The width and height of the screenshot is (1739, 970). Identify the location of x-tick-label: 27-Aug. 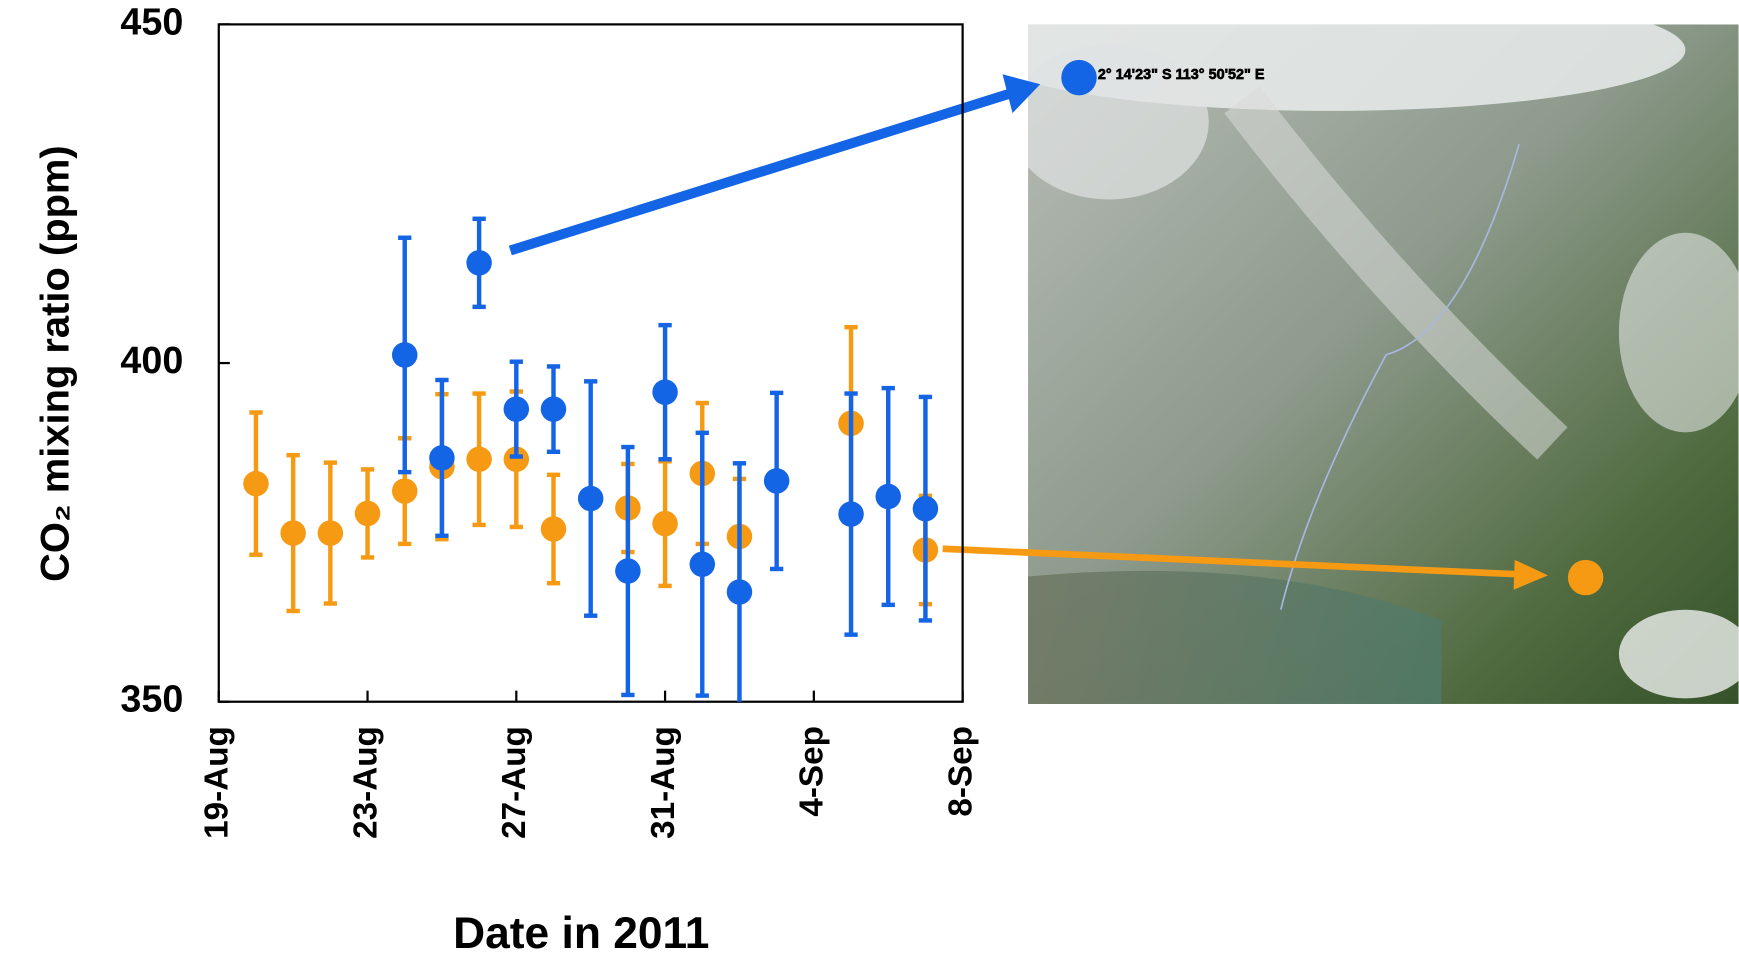
(514, 782).